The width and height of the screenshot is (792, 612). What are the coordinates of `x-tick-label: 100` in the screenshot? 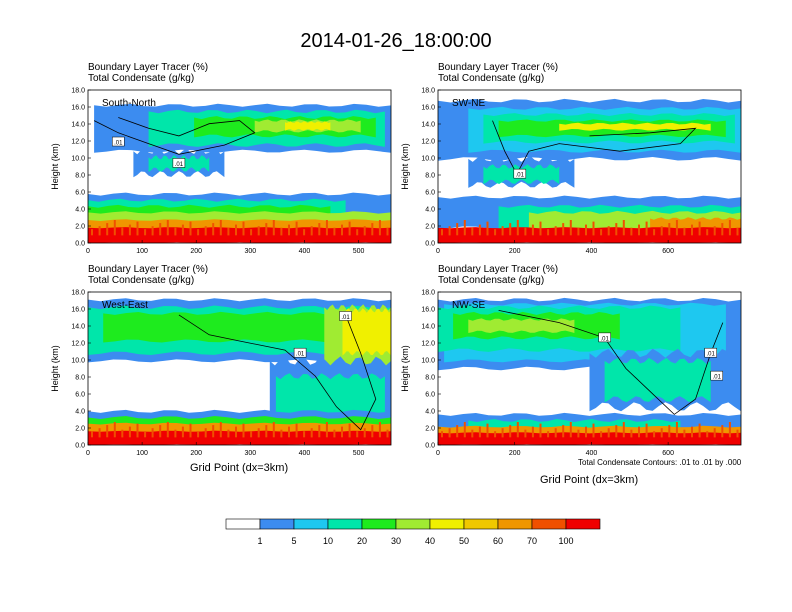 It's located at (142, 251).